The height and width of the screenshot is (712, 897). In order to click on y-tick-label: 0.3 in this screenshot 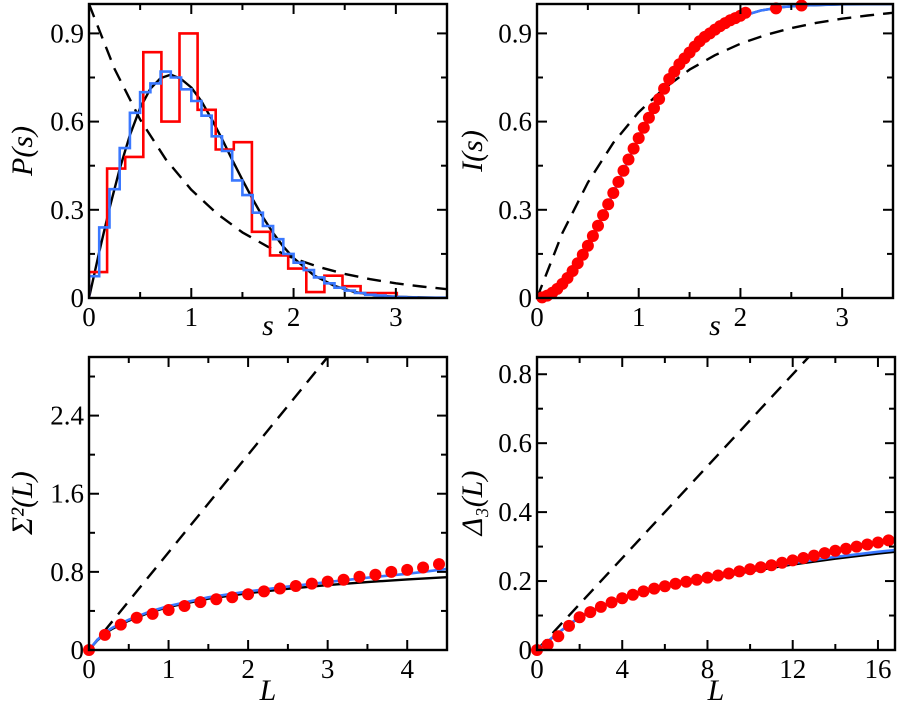, I will do `click(67, 210)`.